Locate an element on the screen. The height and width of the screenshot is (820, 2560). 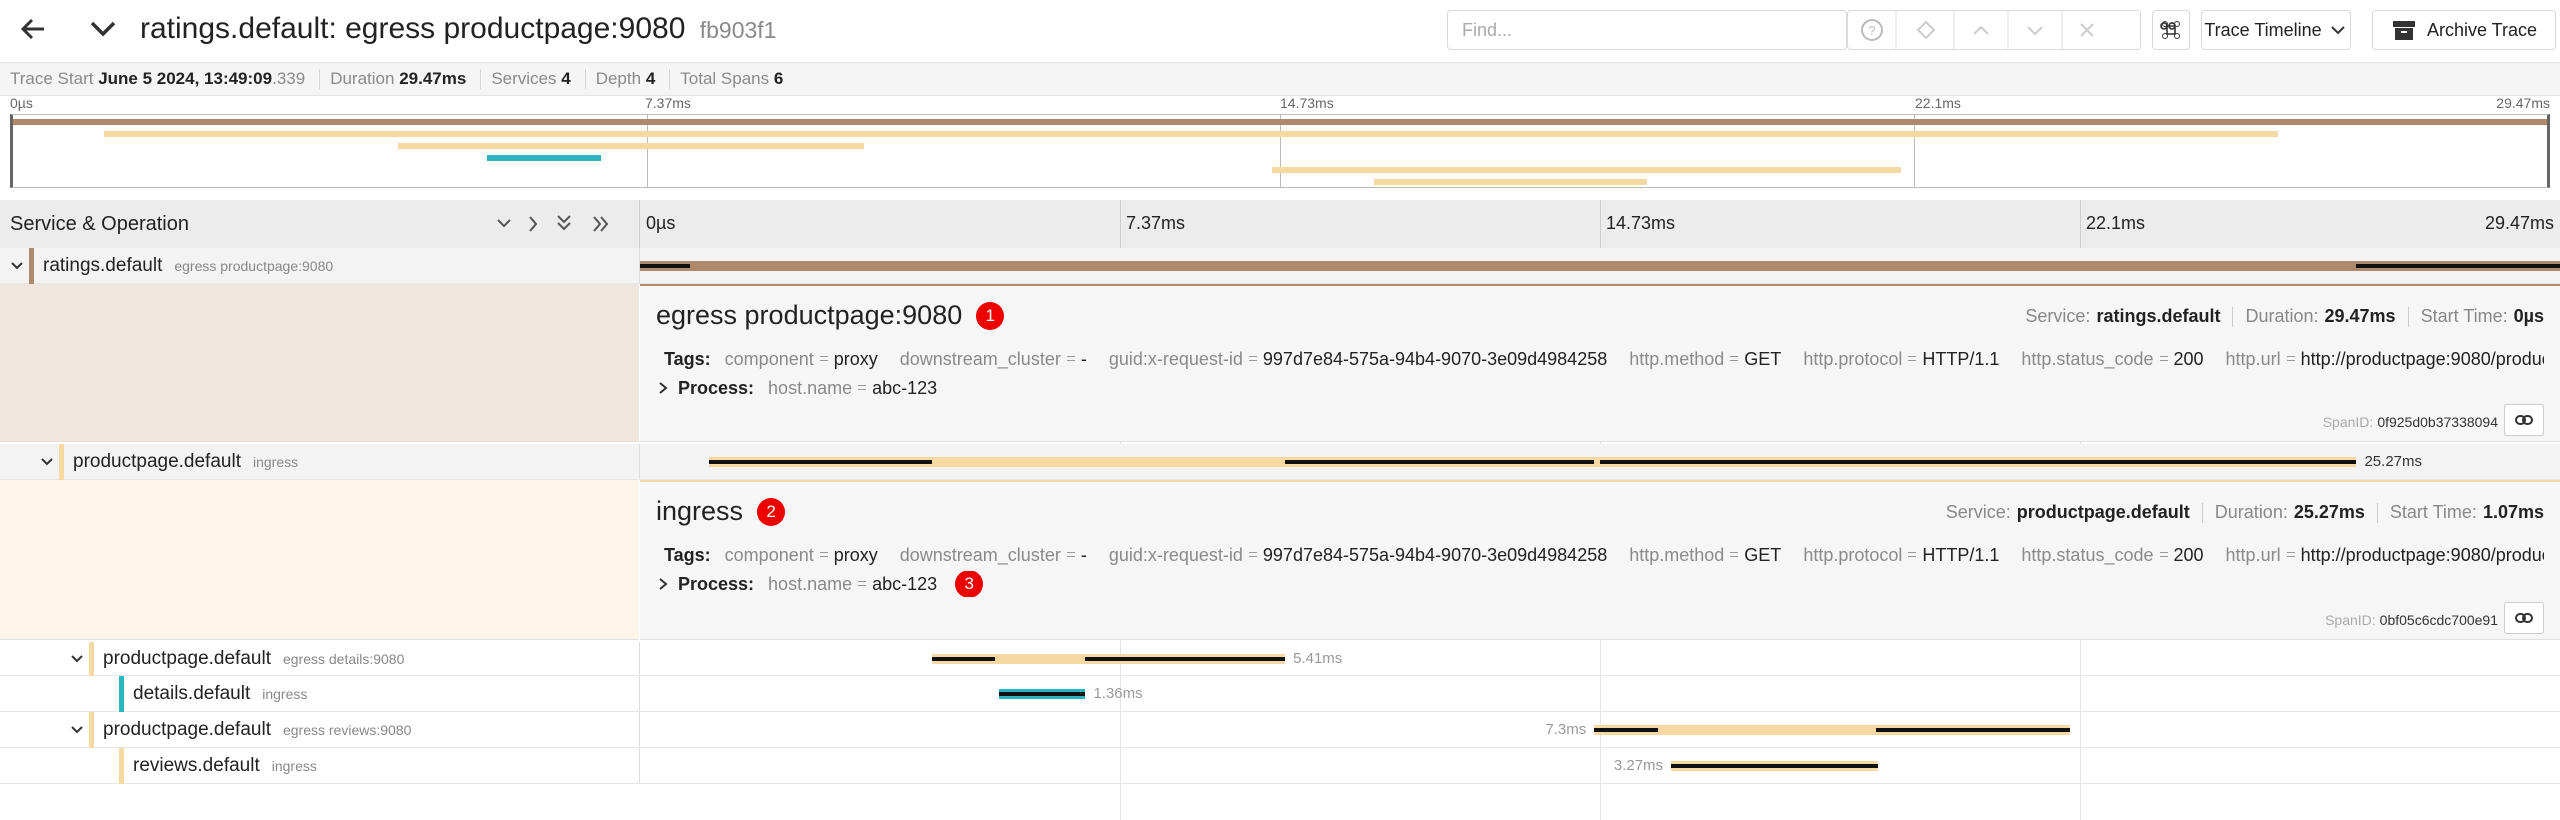
back-button is located at coordinates (33, 29).